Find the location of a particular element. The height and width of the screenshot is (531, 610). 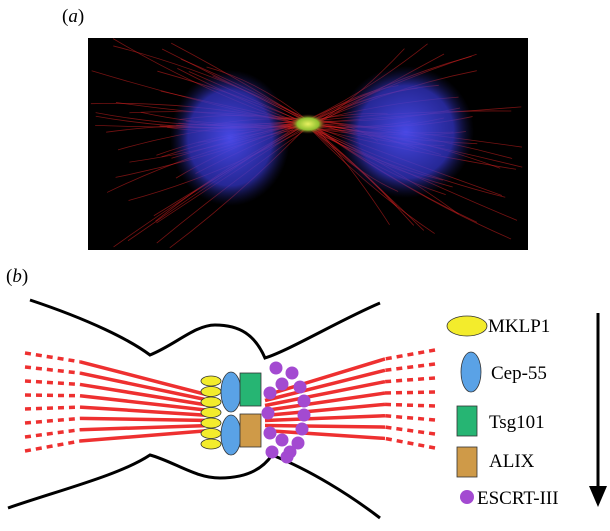

legend-label-tsg101: Tsg101 is located at coordinates (517, 422).